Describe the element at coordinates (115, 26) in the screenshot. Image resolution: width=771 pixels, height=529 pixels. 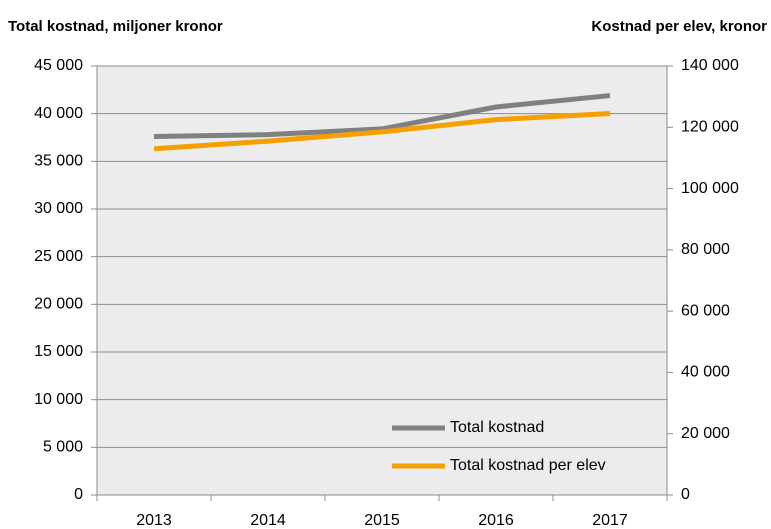
I see `y-axis-title: Total kostnad, miljoner kronor` at that location.